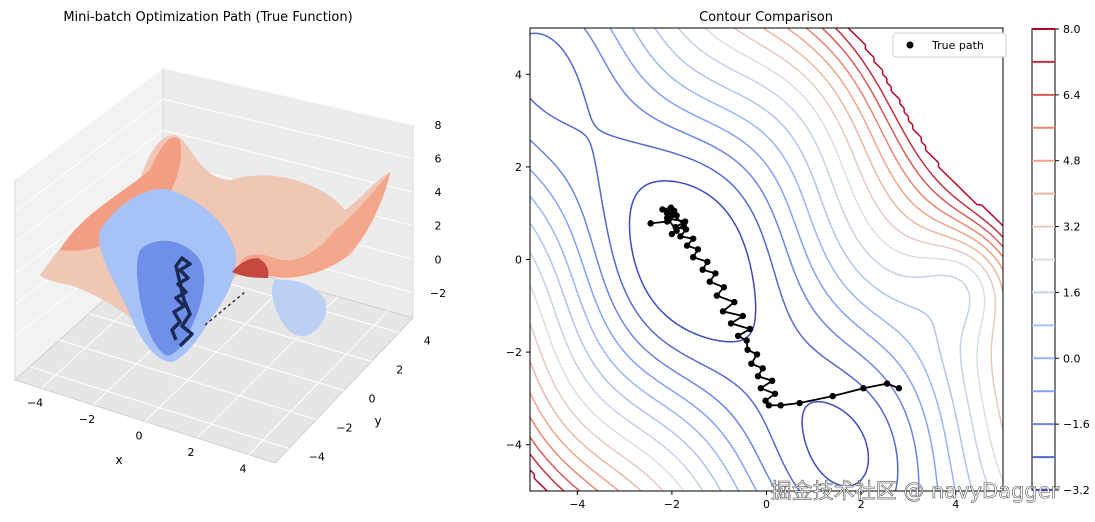 The image size is (1095, 522). I want to click on ztick-label-3d: 2, so click(438, 226).